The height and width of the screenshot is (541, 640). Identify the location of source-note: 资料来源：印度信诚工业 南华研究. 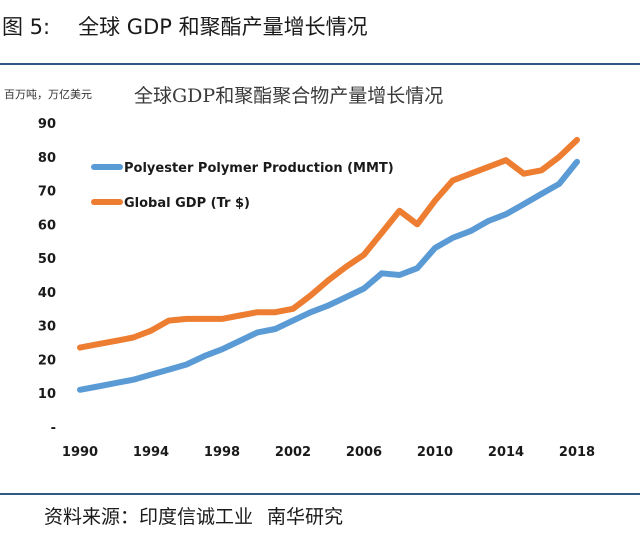
(193, 515).